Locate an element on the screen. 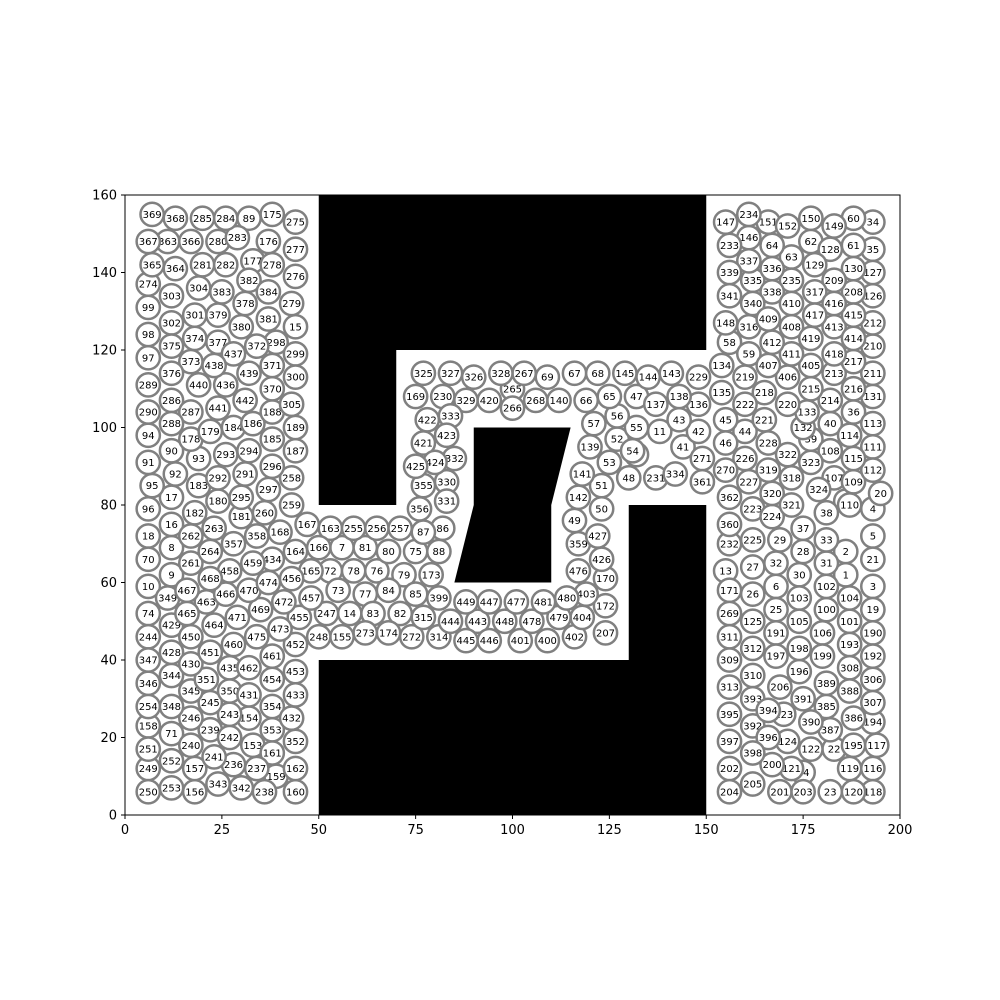 This screenshot has height=1000, width=1000. agent-label: 53 is located at coordinates (609, 463).